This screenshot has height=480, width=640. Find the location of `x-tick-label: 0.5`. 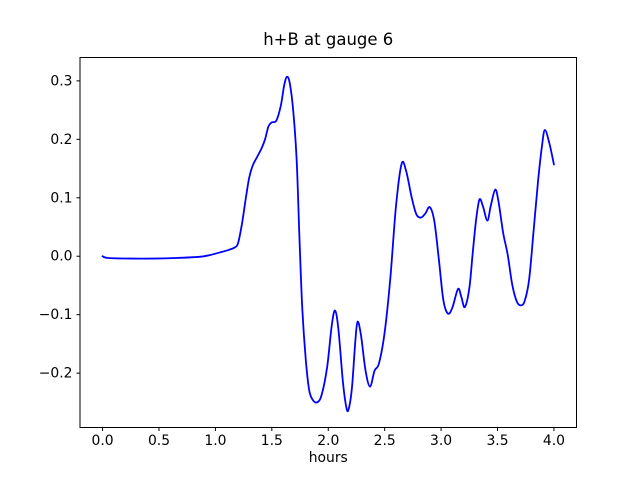

x-tick-label: 0.5 is located at coordinates (159, 441).